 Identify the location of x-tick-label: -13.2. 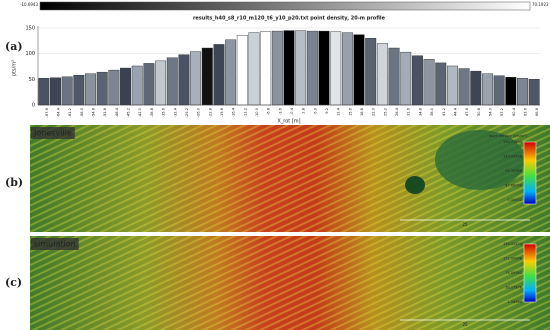
(245, 112).